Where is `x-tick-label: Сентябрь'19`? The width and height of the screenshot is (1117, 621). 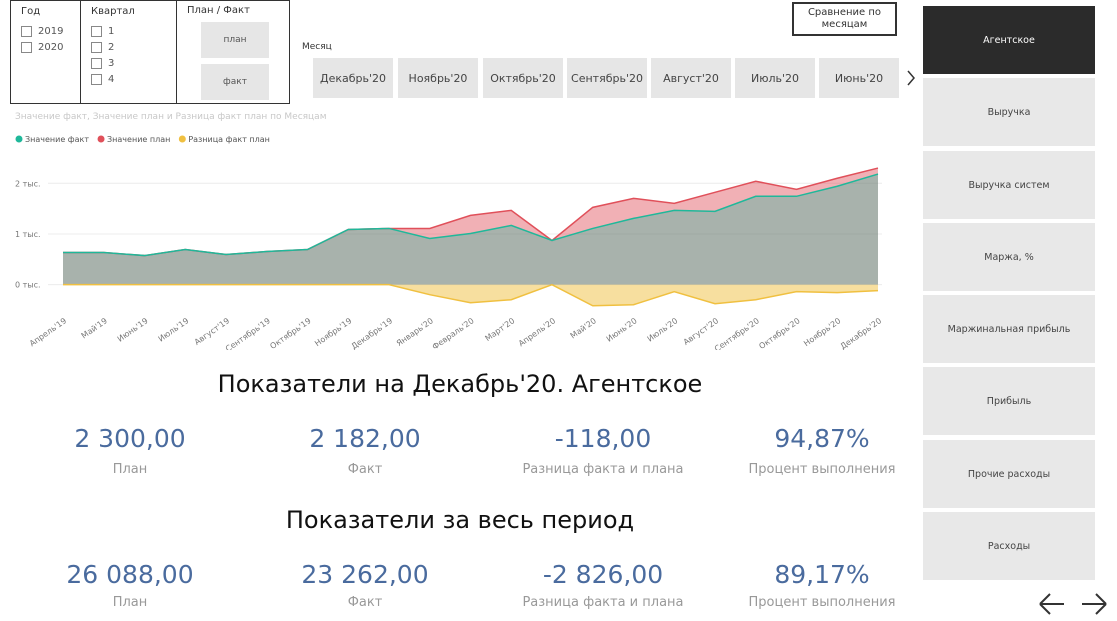 x-tick-label: Сентябрь'19 is located at coordinates (248, 333).